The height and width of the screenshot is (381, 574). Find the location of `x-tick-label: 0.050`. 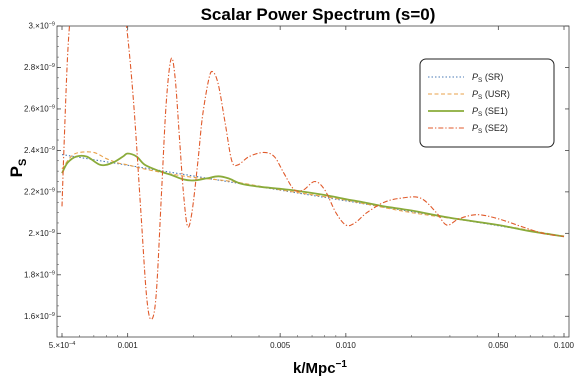

x-tick-label: 0.050 is located at coordinates (498, 345).